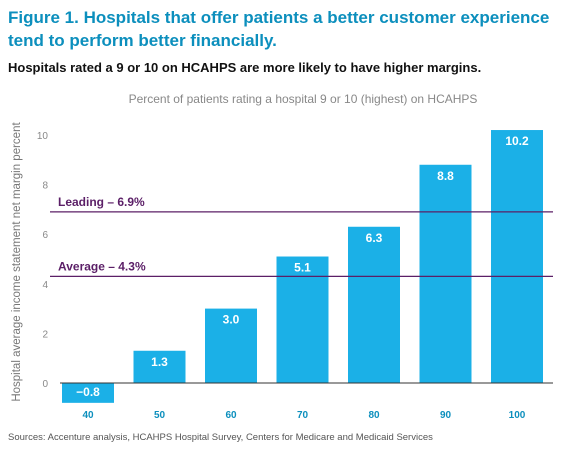 This screenshot has height=464, width=565. Describe the element at coordinates (517, 415) in the screenshot. I see `x-tick-label: 100` at that location.